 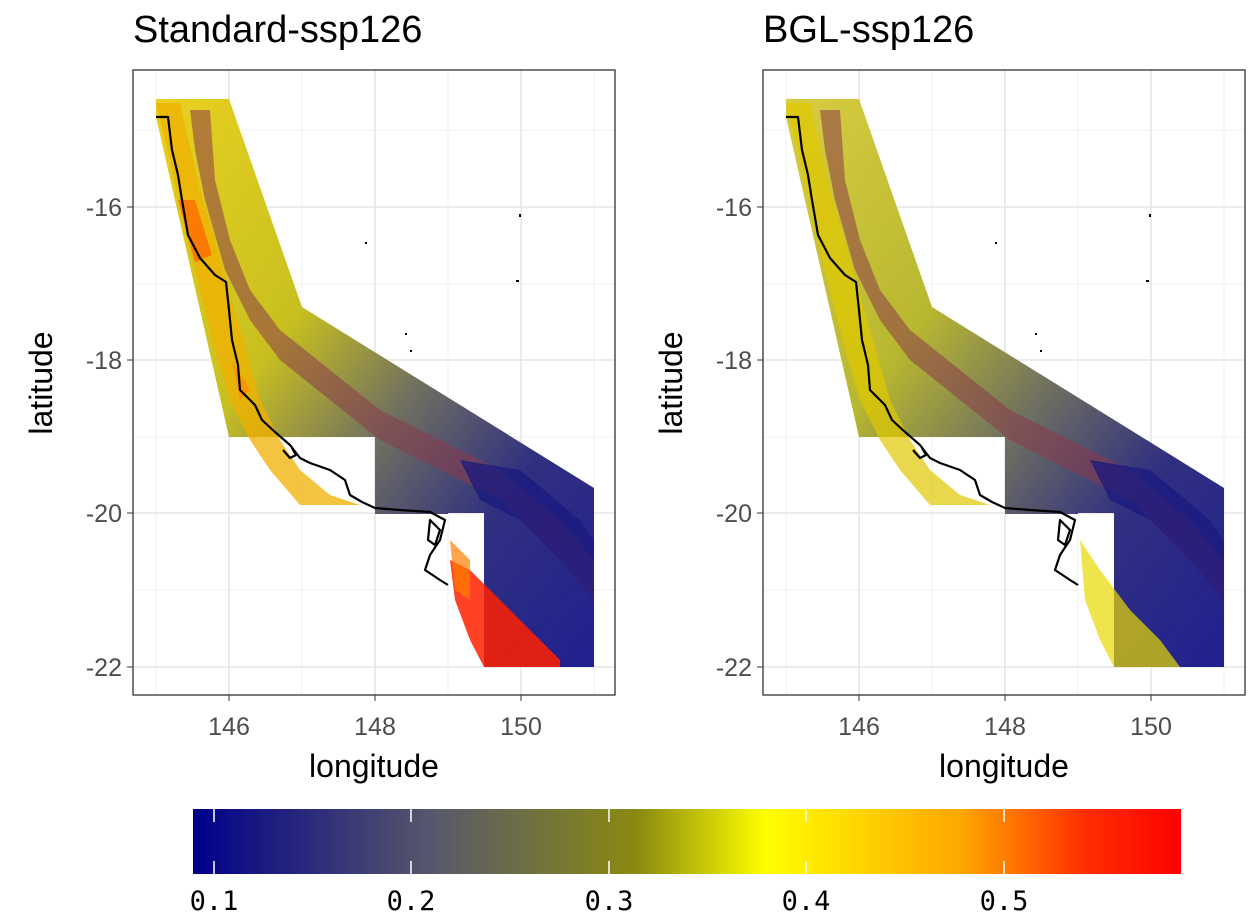 What do you see at coordinates (1004, 901) in the screenshot?
I see `colorbar-tick-label: 0.5` at bounding box center [1004, 901].